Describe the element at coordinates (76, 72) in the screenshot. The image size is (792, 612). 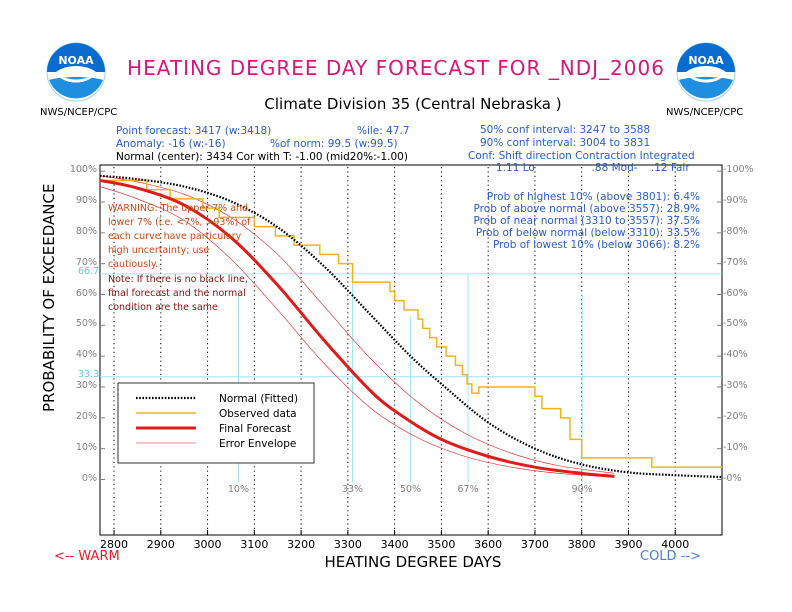
I see `noaa-logo-left: NOAA` at that location.